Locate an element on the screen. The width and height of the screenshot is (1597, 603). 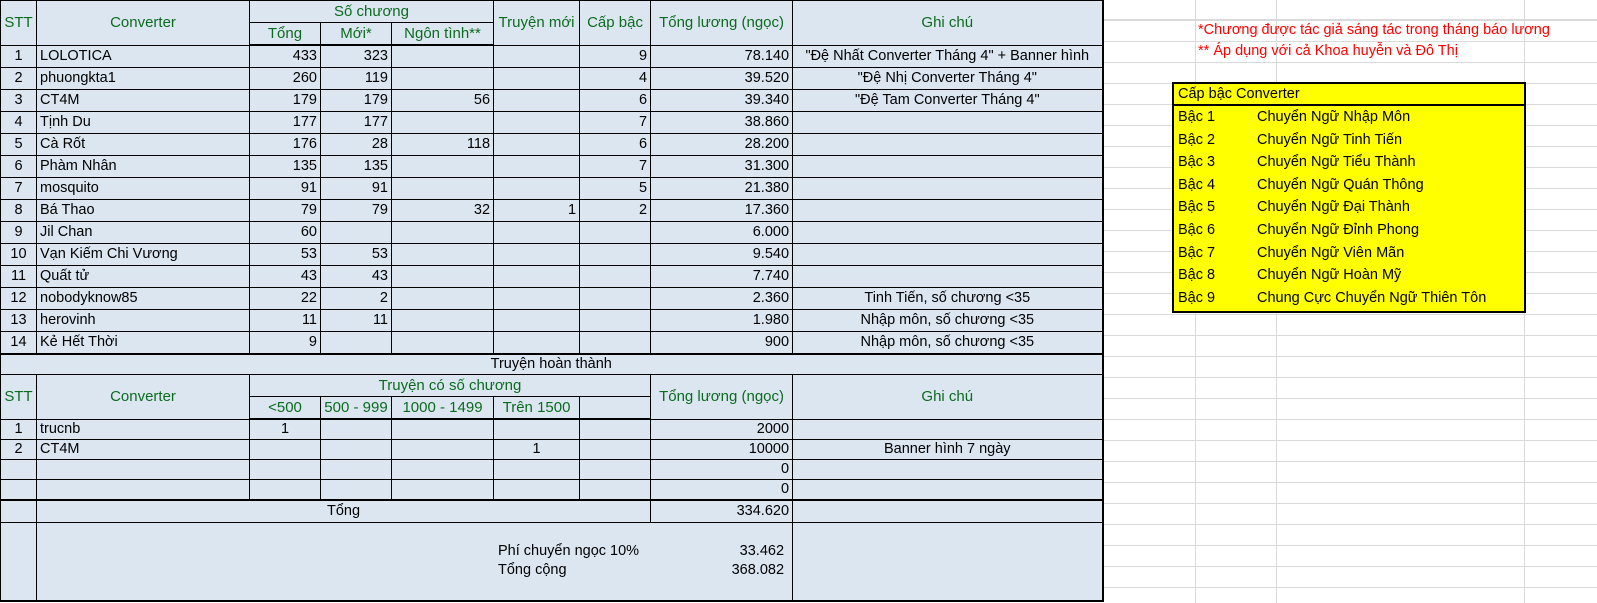
cell-name: Cà Rốt is located at coordinates (143, 144).